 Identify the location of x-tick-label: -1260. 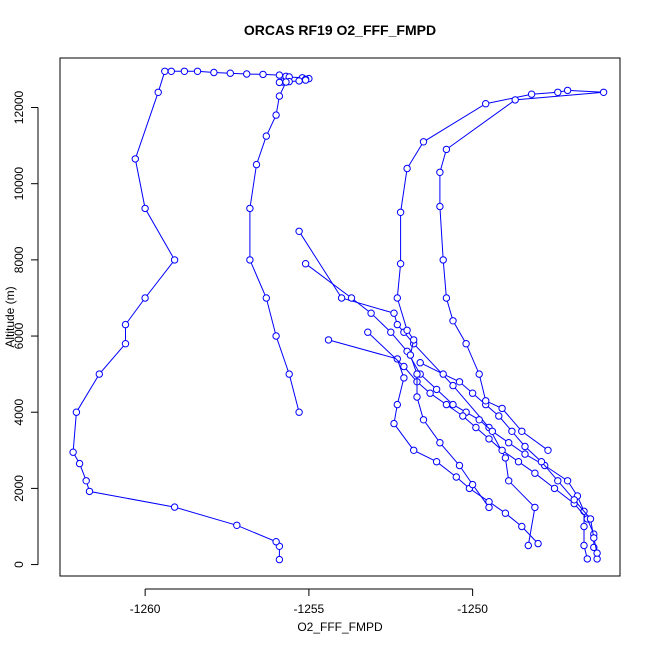
(145, 609).